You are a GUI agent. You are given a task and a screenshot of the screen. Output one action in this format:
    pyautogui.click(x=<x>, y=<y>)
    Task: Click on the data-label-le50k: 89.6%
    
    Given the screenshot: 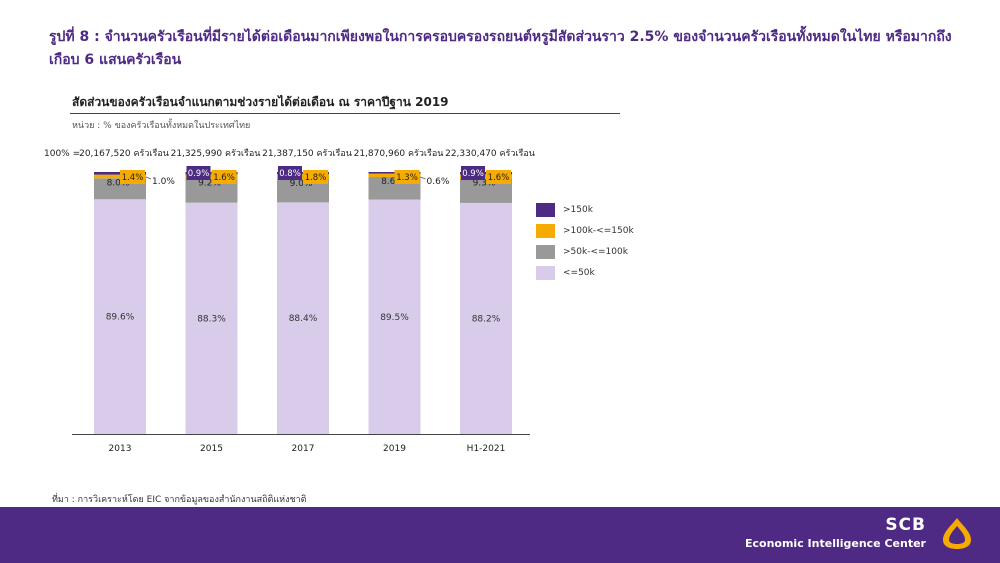 What is the action you would take?
    pyautogui.click(x=120, y=318)
    